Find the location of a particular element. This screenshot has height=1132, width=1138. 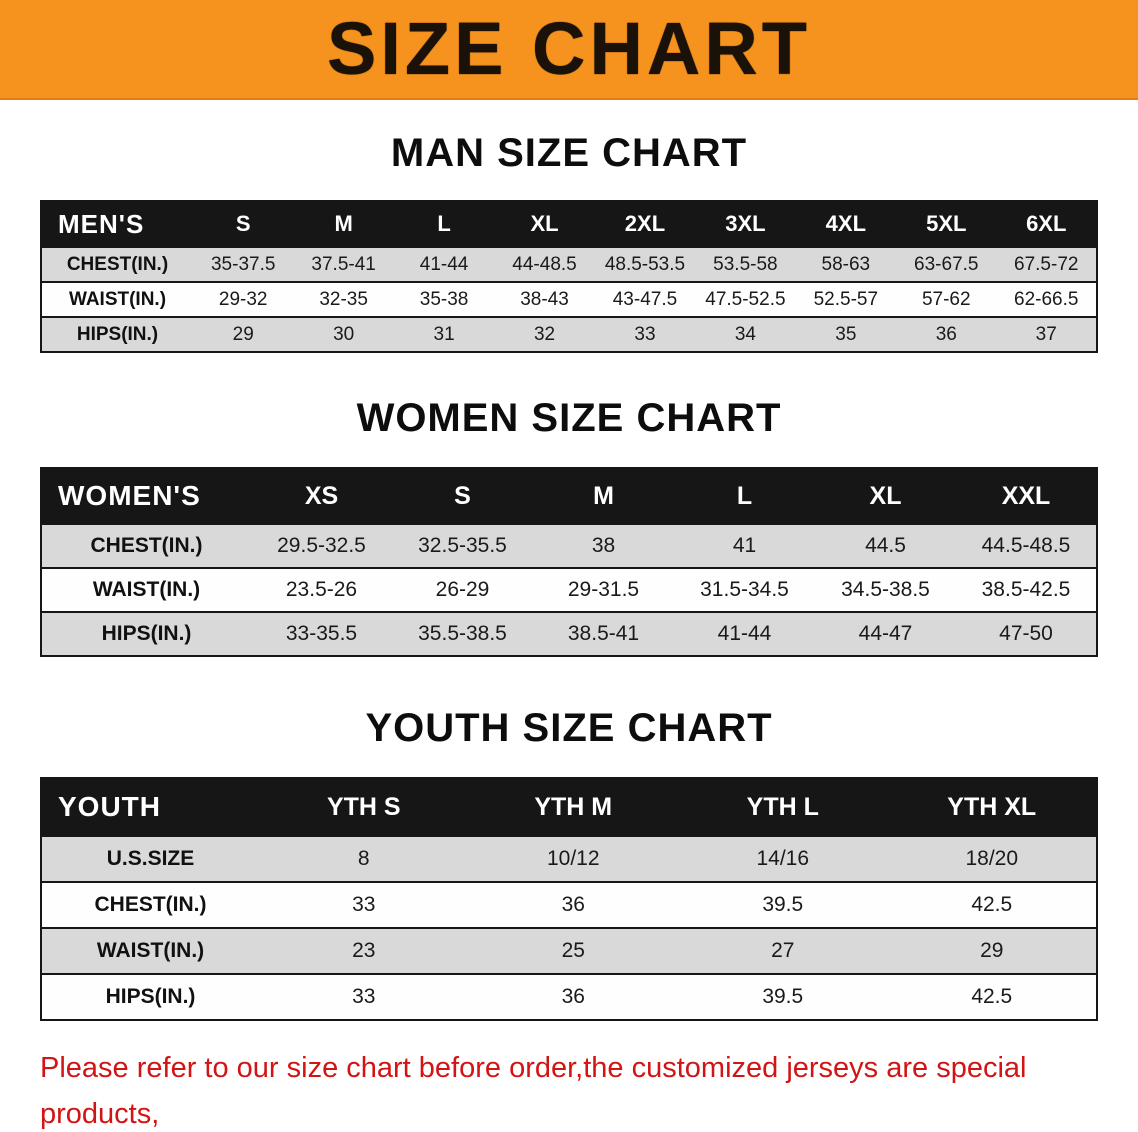

size-value-cell: 37.5-41 is located at coordinates (343, 264).